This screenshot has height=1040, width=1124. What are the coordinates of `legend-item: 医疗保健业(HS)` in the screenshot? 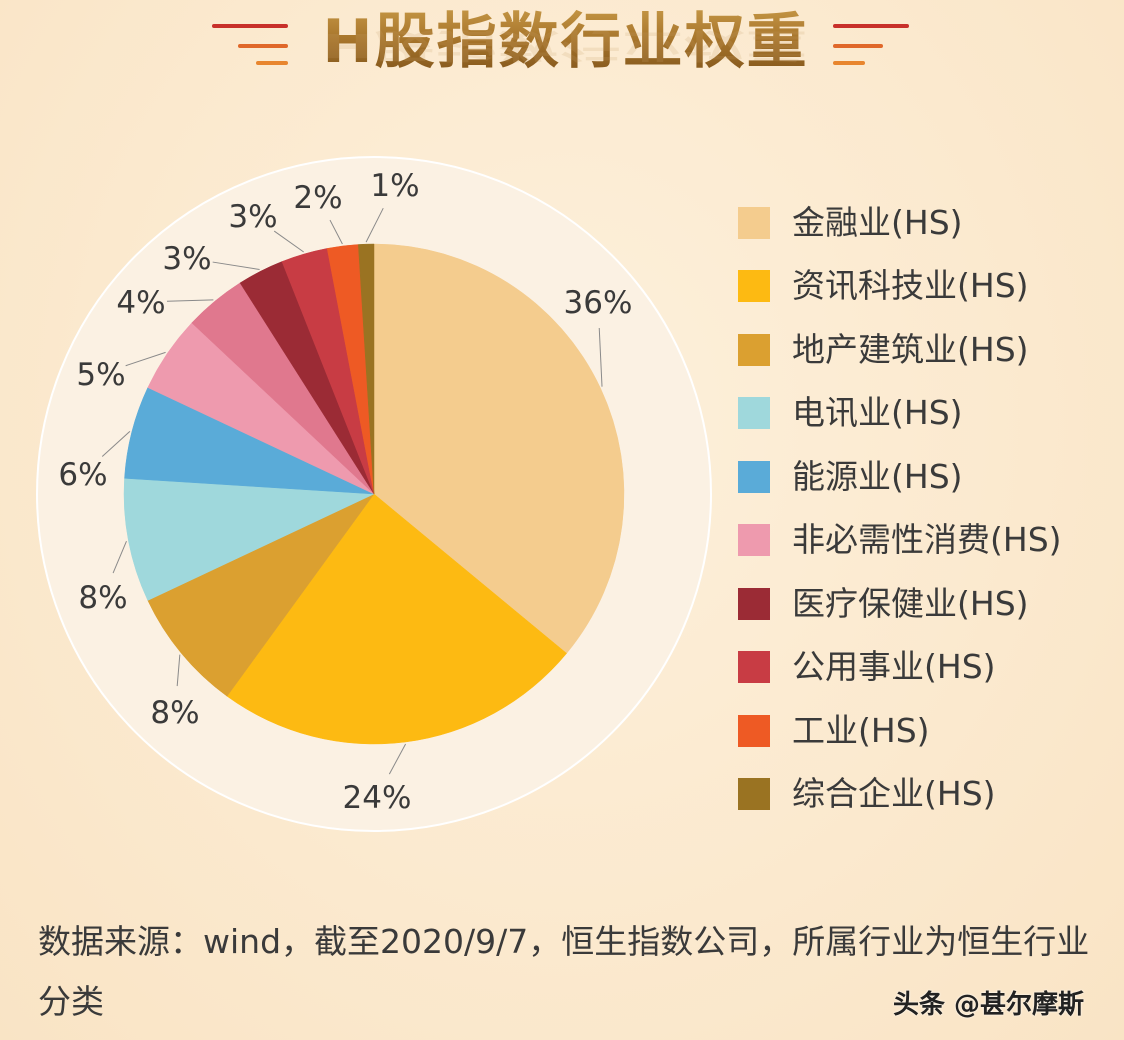 It's located at (900, 604).